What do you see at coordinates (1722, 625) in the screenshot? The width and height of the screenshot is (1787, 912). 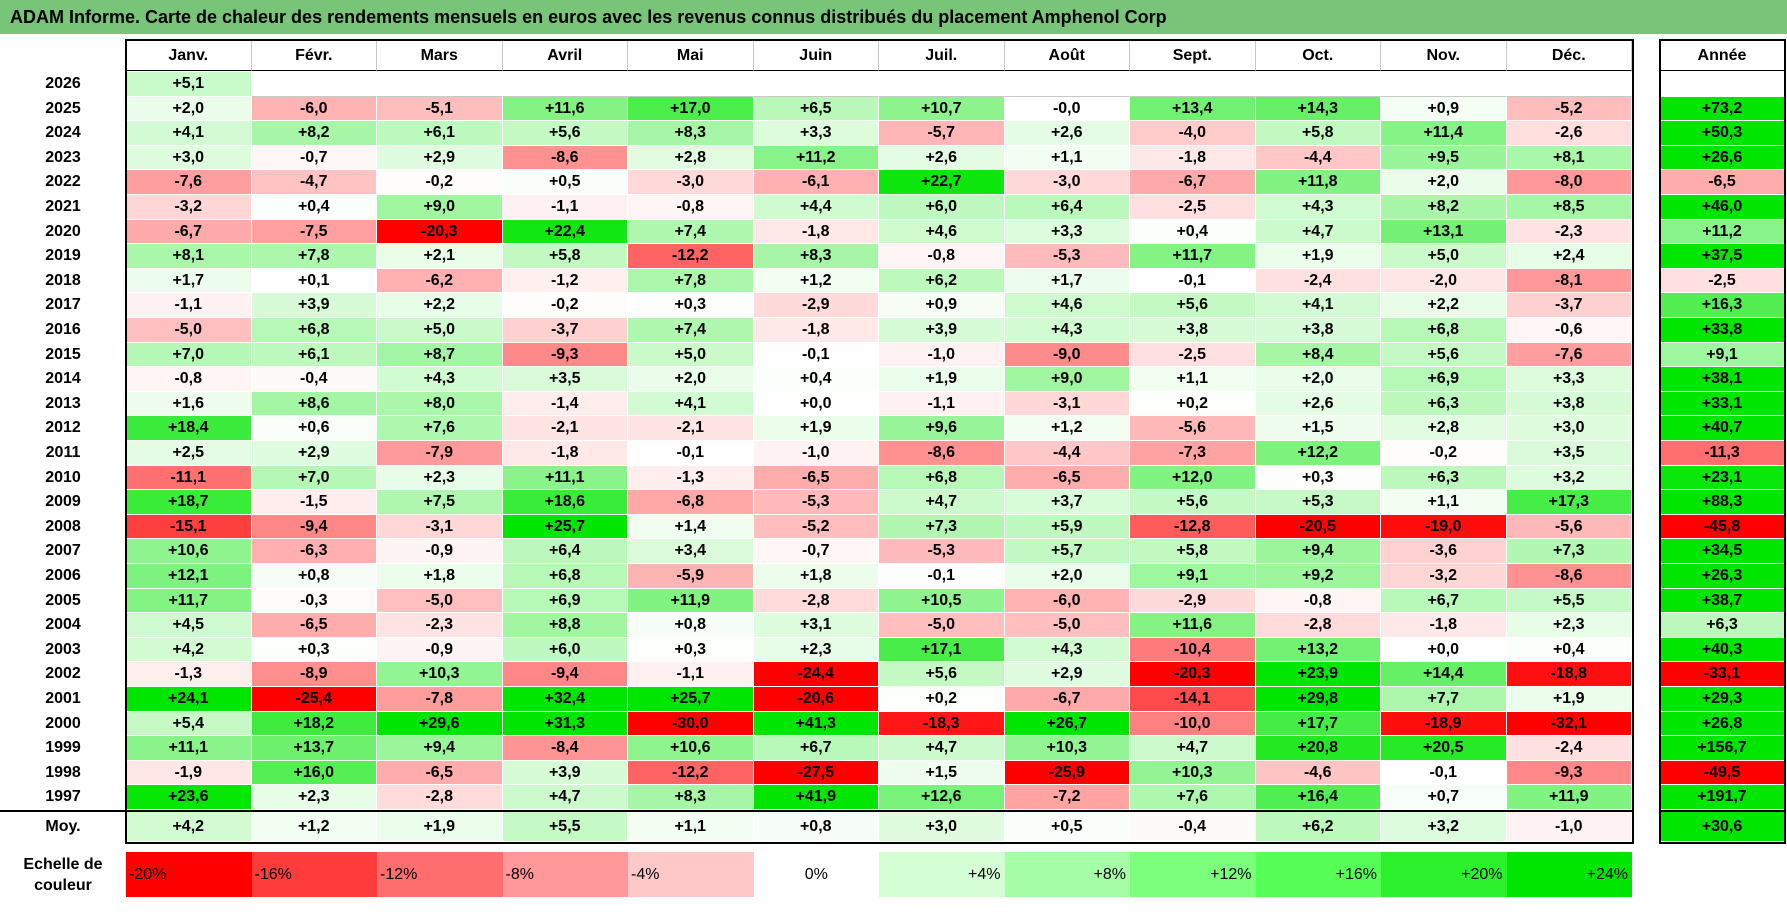 I see `annual-cell: +6,3` at bounding box center [1722, 625].